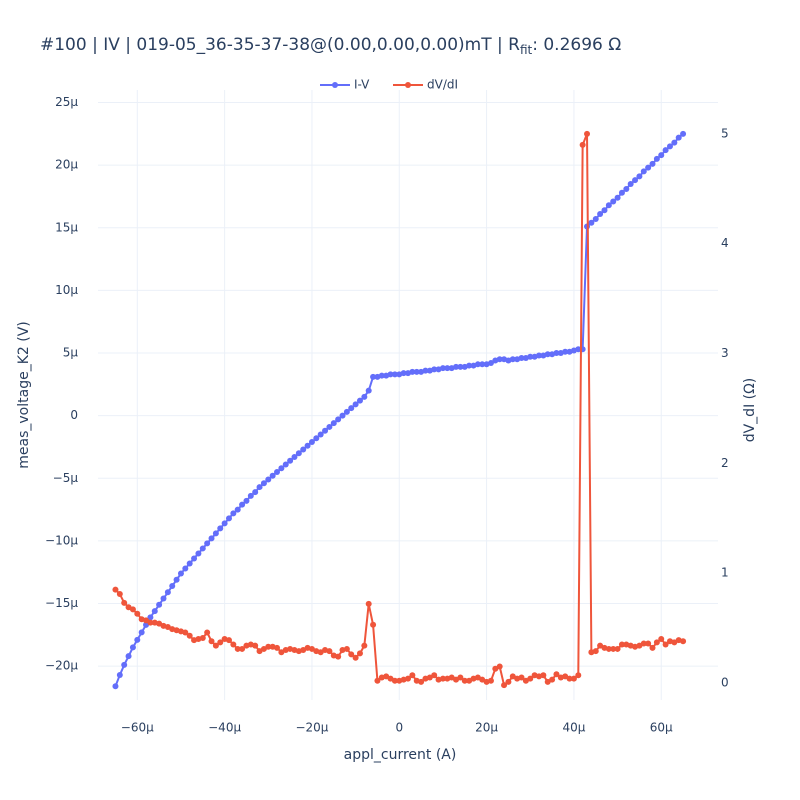  Describe the element at coordinates (66, 165) in the screenshot. I see `y-tick-label: 20µ` at that location.